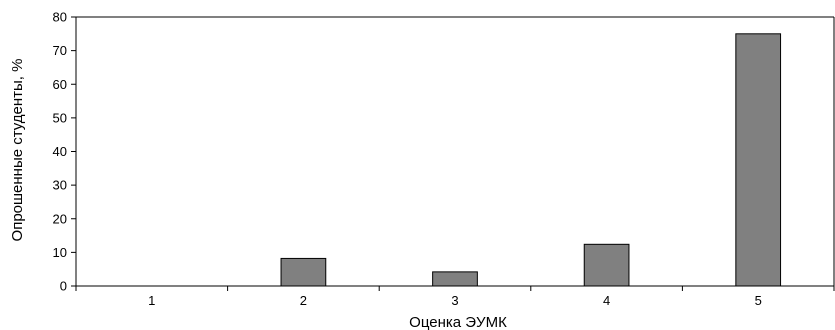 The image size is (835, 330). Describe the element at coordinates (458, 322) in the screenshot. I see `x-axis-title: Оценка ЭУМК` at that location.